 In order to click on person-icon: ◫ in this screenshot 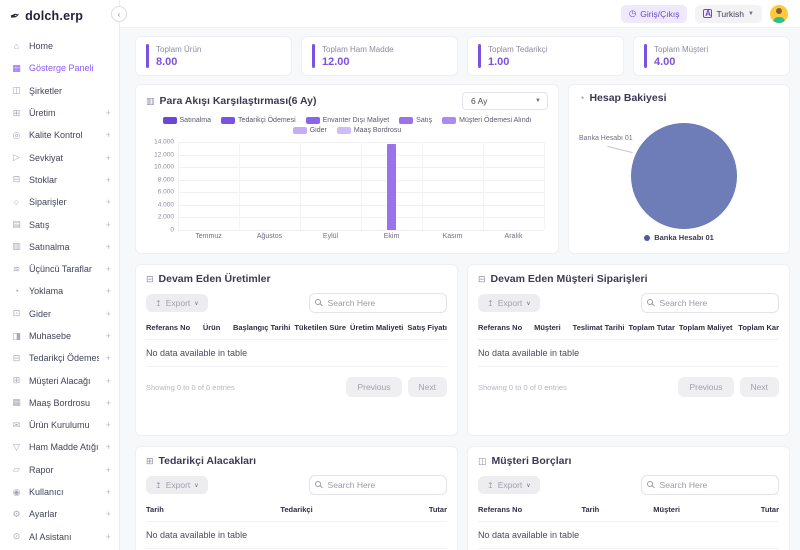, I will do `click(482, 460)`.